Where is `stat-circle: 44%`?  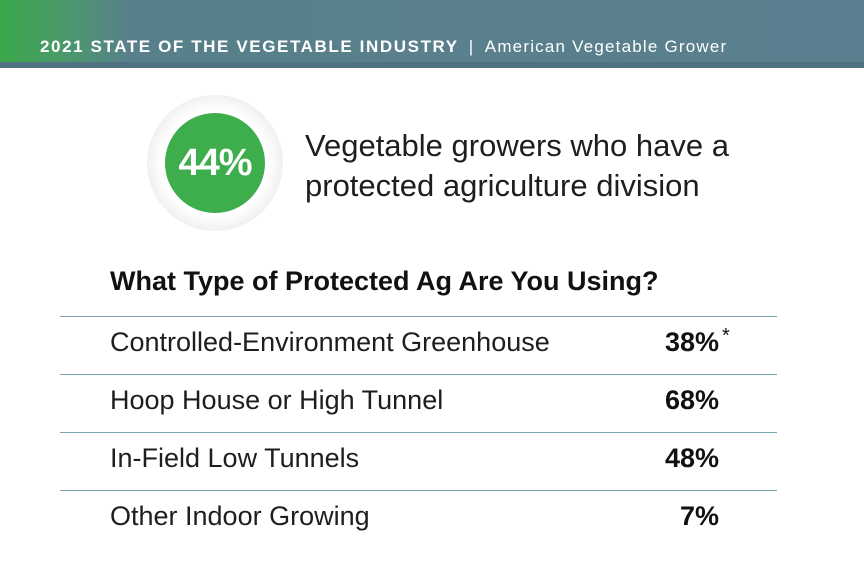
stat-circle: 44% is located at coordinates (215, 163).